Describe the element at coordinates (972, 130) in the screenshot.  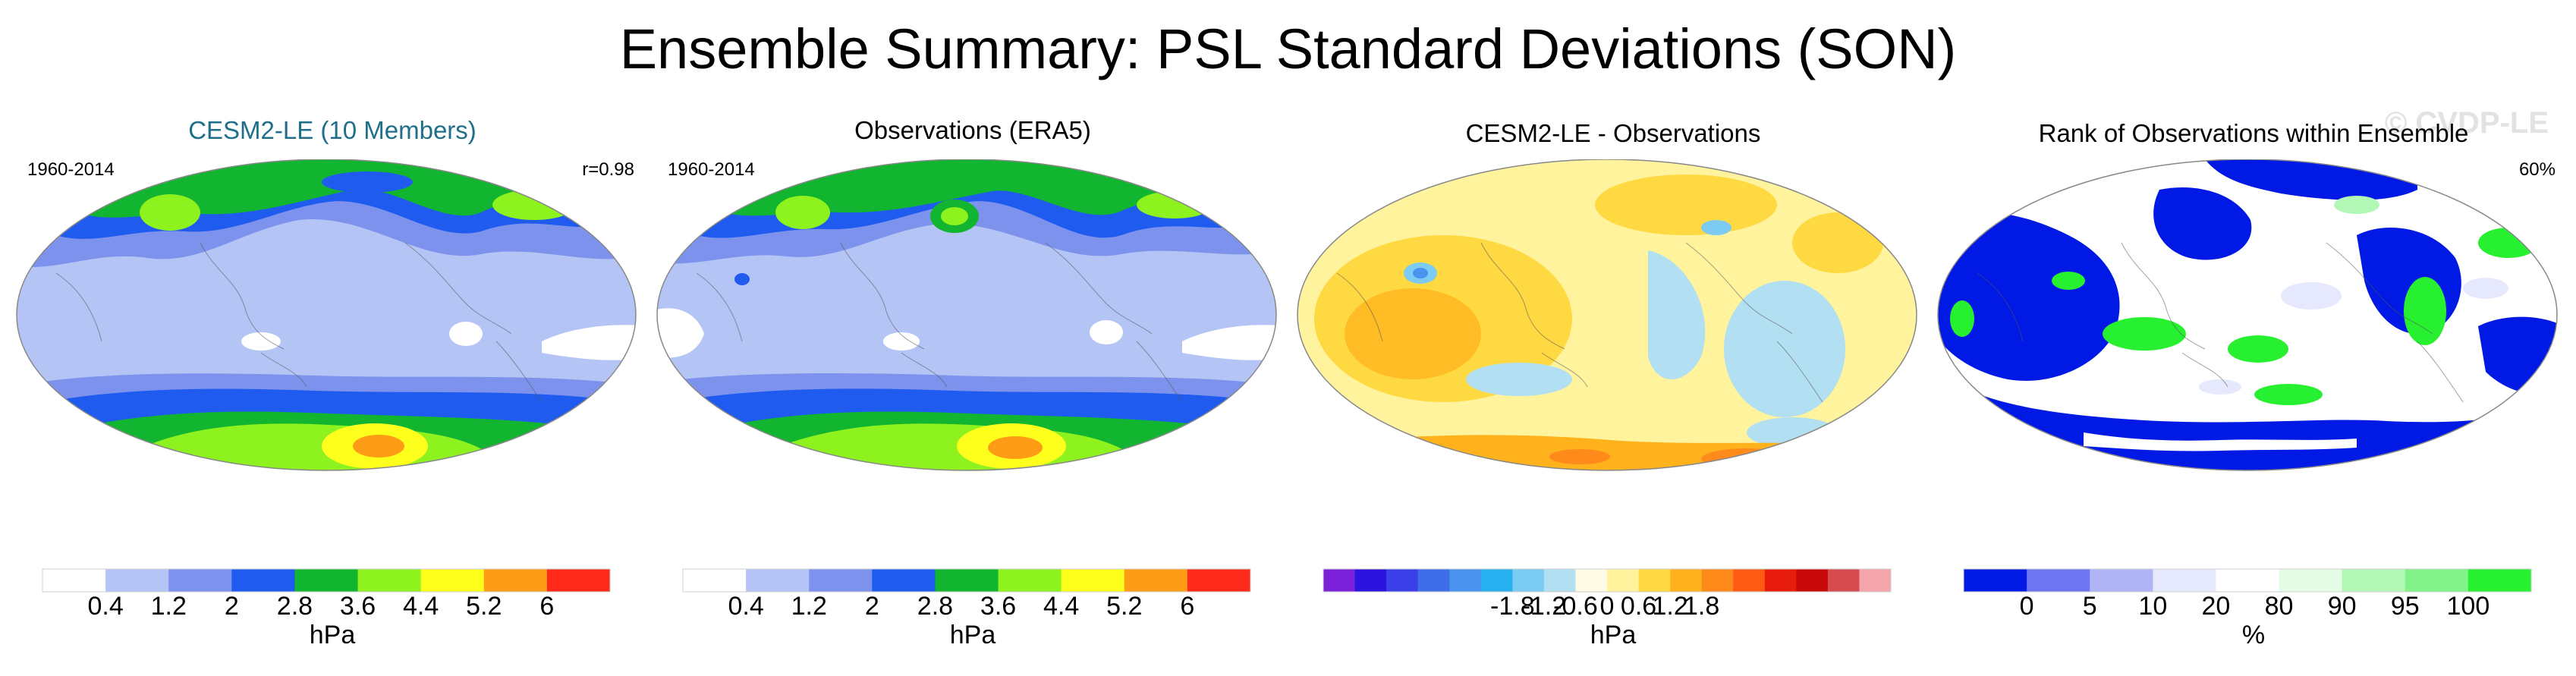
I see `panel-title: Observations (ERA5)` at that location.